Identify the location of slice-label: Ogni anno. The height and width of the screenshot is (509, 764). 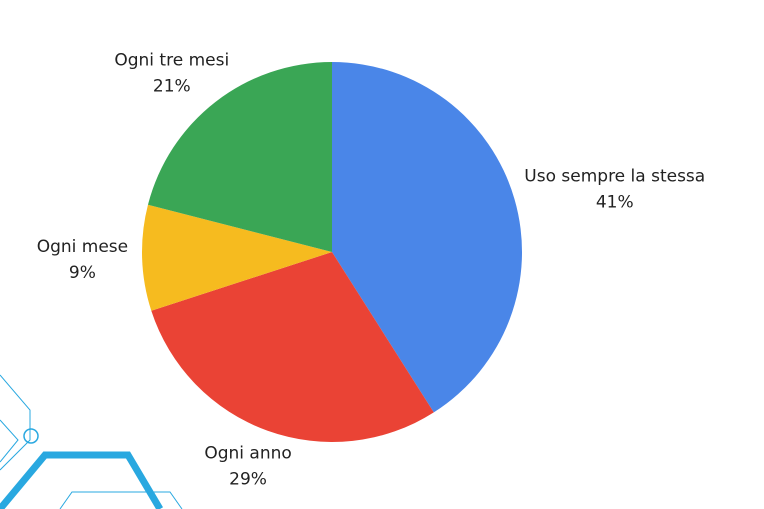
(247, 454).